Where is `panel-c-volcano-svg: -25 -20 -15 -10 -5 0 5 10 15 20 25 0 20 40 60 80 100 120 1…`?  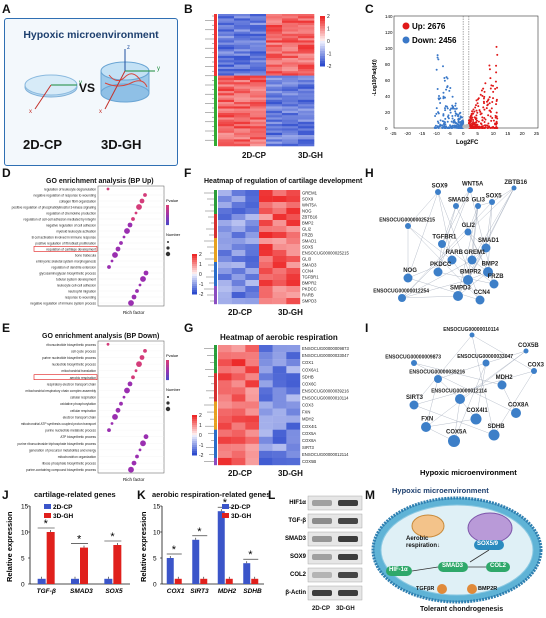
panel-c-volcano-svg: -25 -20 -15 -10 -5 0 5 10 15 20 25 0 20 40 60 80 100 120 1… is located at coordinates (456, 80).